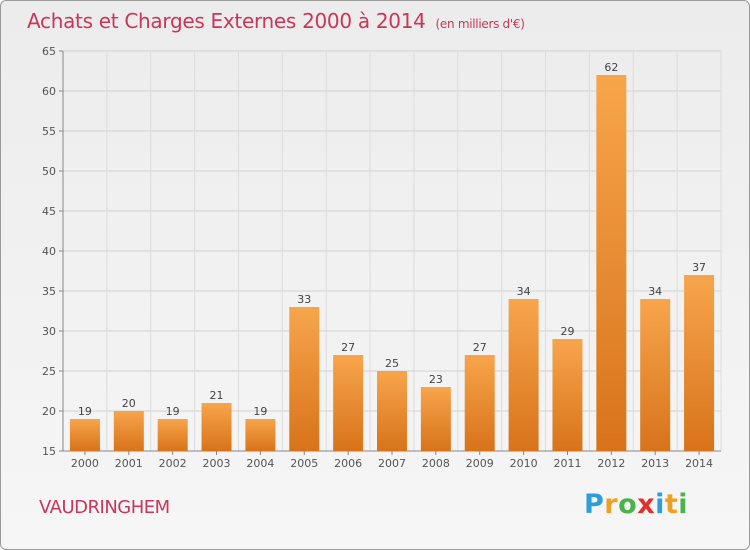 Image resolution: width=750 pixels, height=550 pixels. What do you see at coordinates (655, 291) in the screenshot?
I see `value-label-2013: 34` at bounding box center [655, 291].